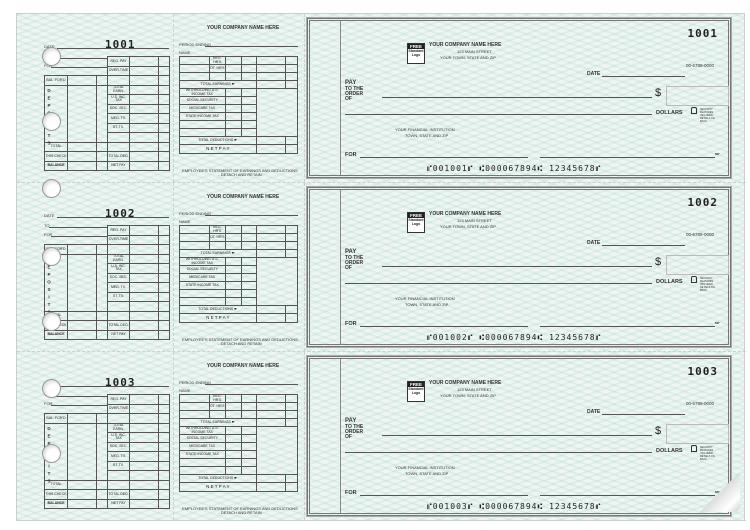 The image size is (750, 530). Describe the element at coordinates (594, 412) in the screenshot. I see `date-label: DATE` at that location.